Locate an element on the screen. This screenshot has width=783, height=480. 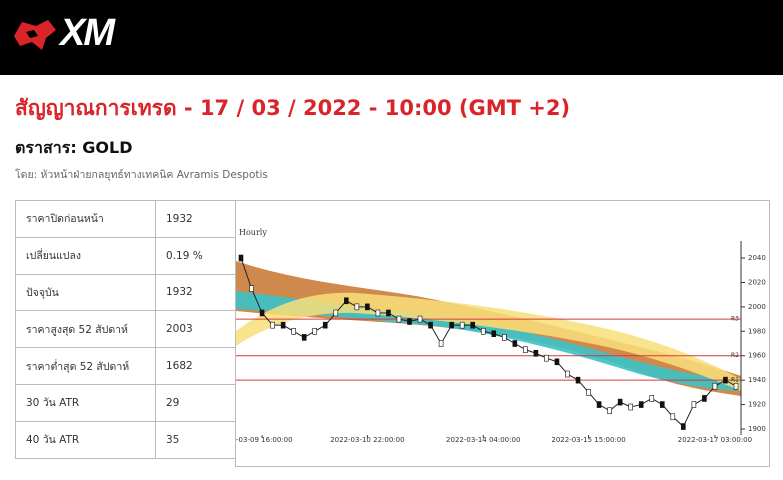
level-label: R3 is located at coordinates (735, 319).